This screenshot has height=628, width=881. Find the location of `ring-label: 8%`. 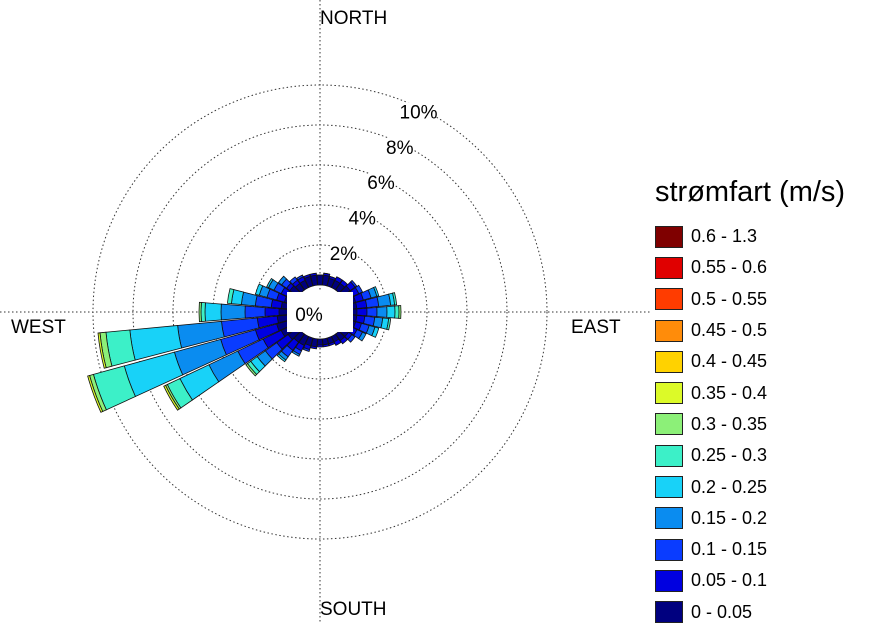

ring-label: 8% is located at coordinates (400, 148).